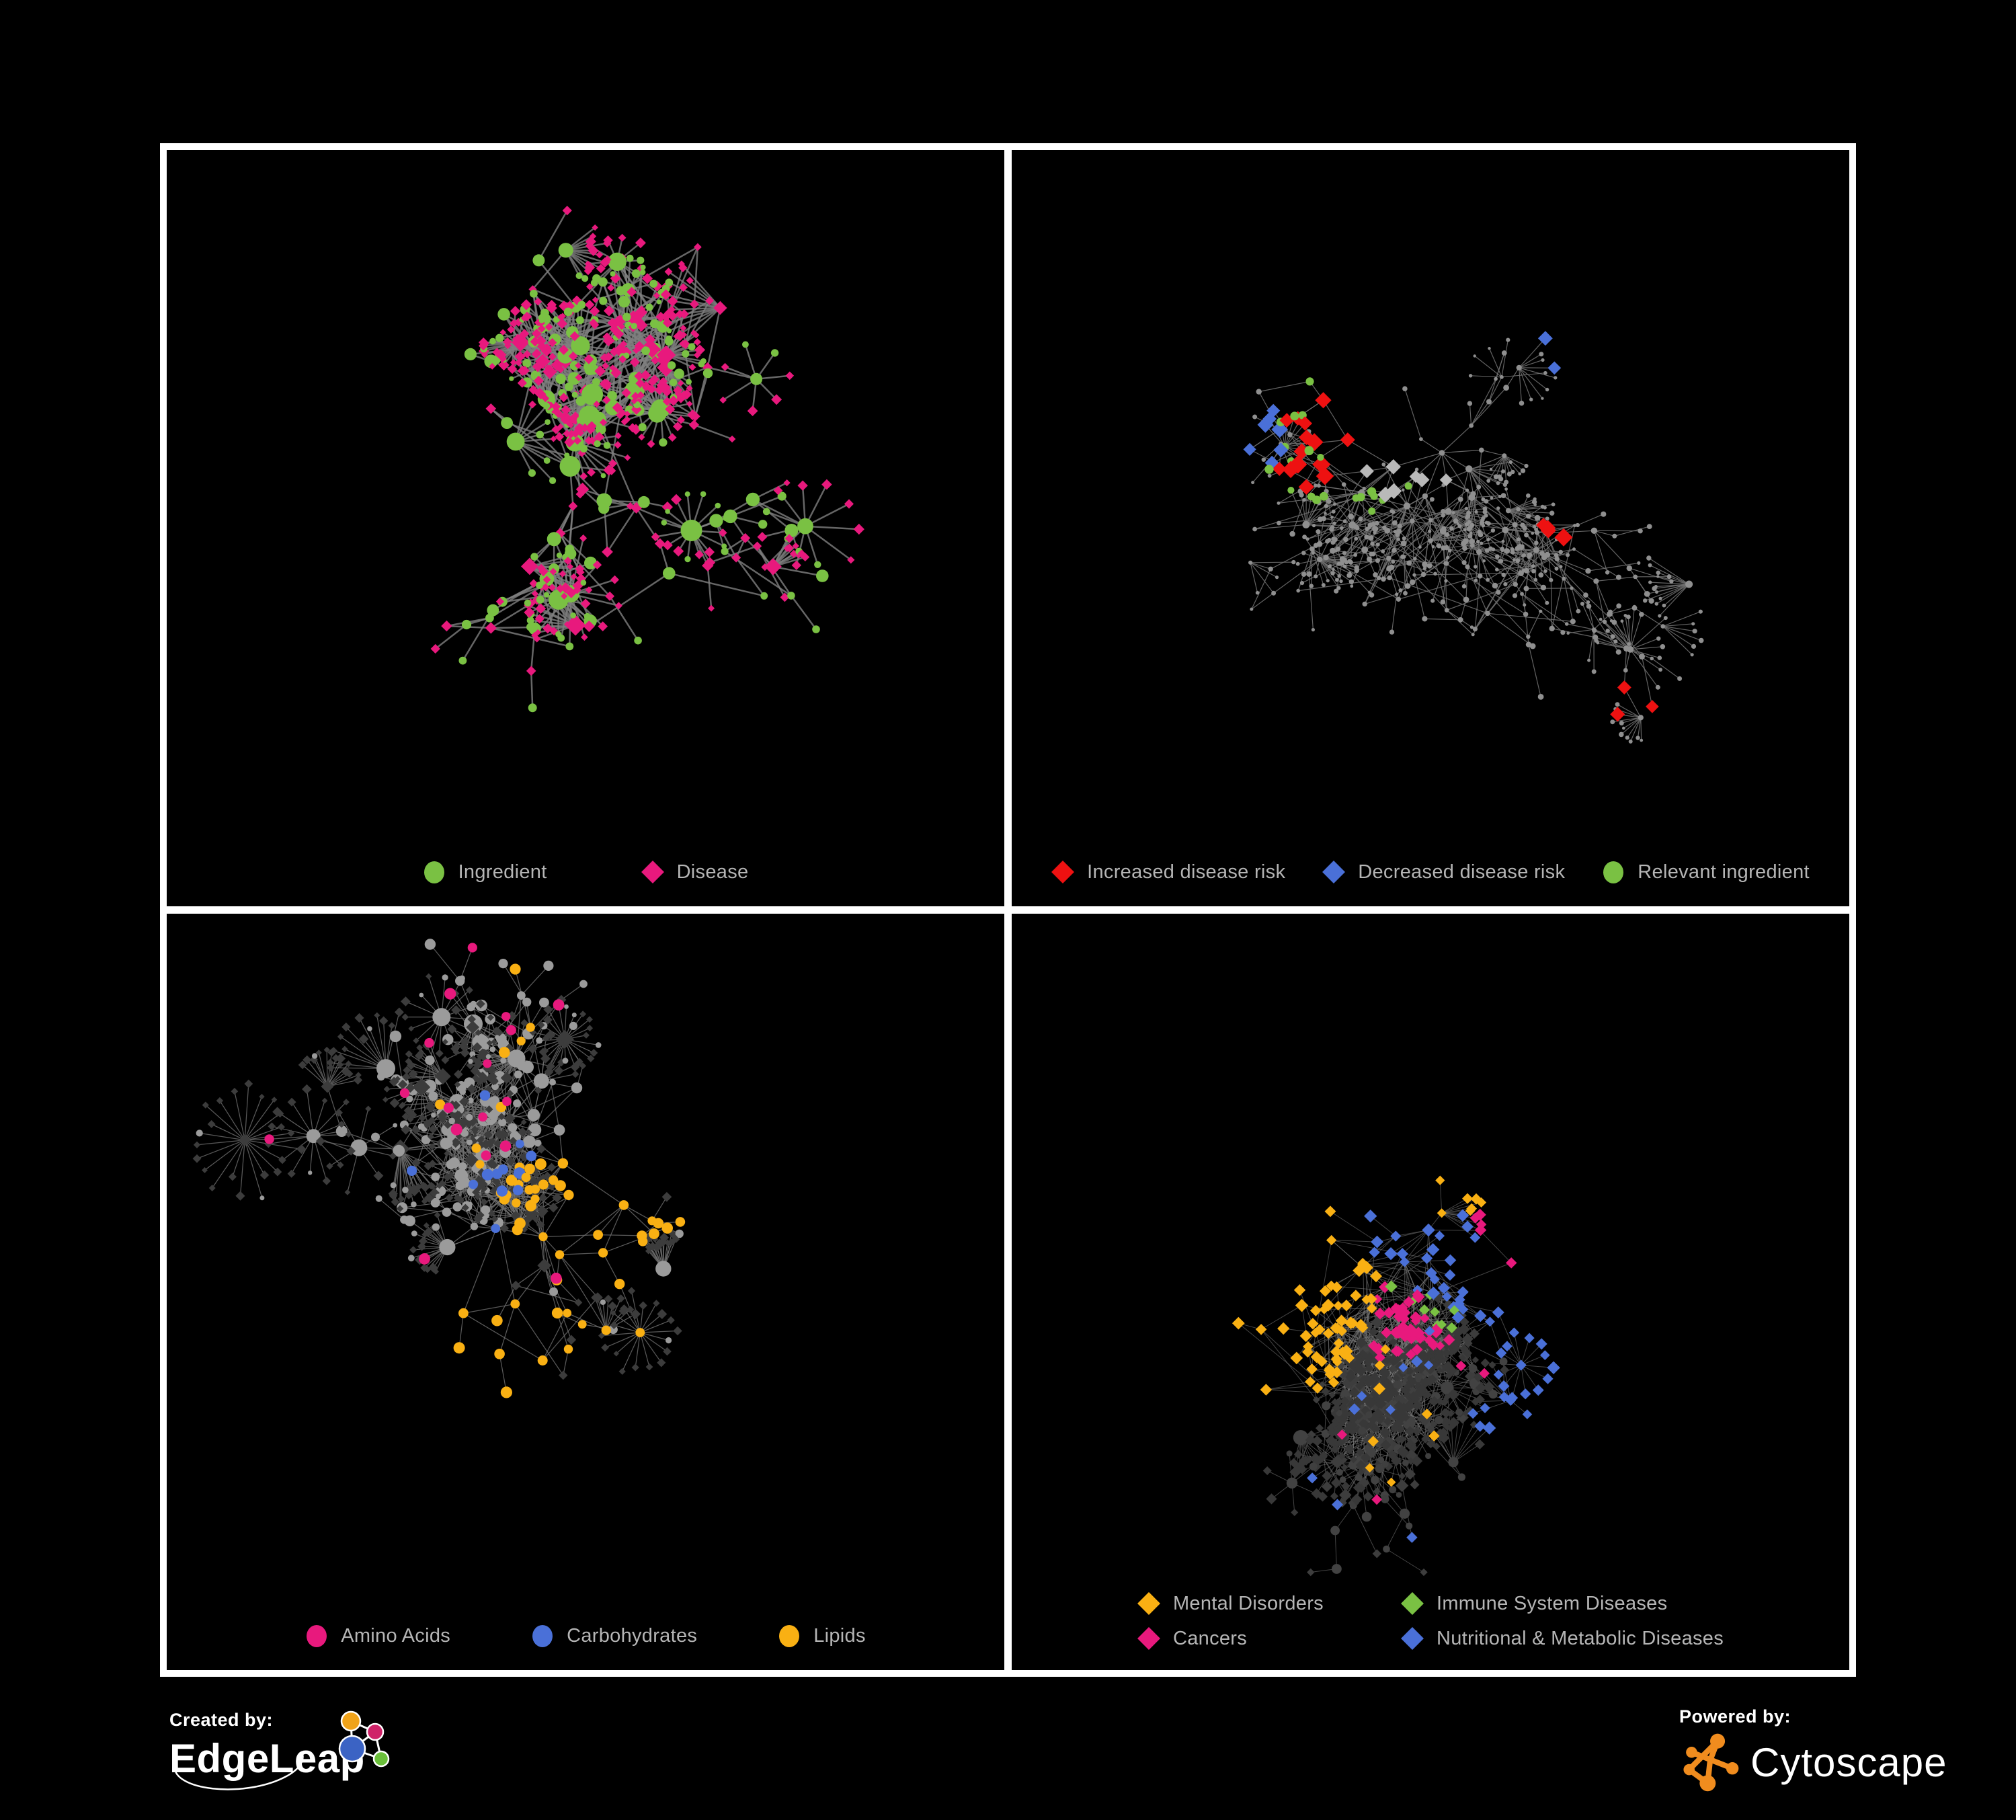 The height and width of the screenshot is (1820, 2016). Describe the element at coordinates (1711, 1762) in the screenshot. I see `cytoscape-logo-icon` at that location.